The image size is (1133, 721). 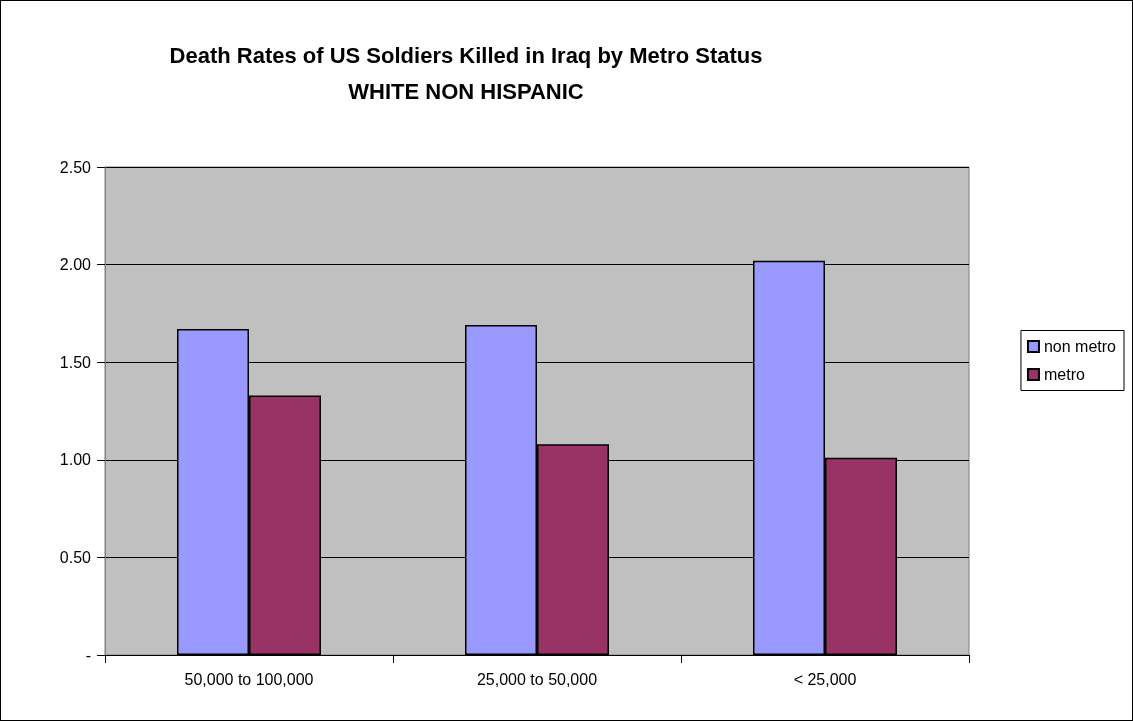 I want to click on legend-label: non metro, so click(x=1080, y=346).